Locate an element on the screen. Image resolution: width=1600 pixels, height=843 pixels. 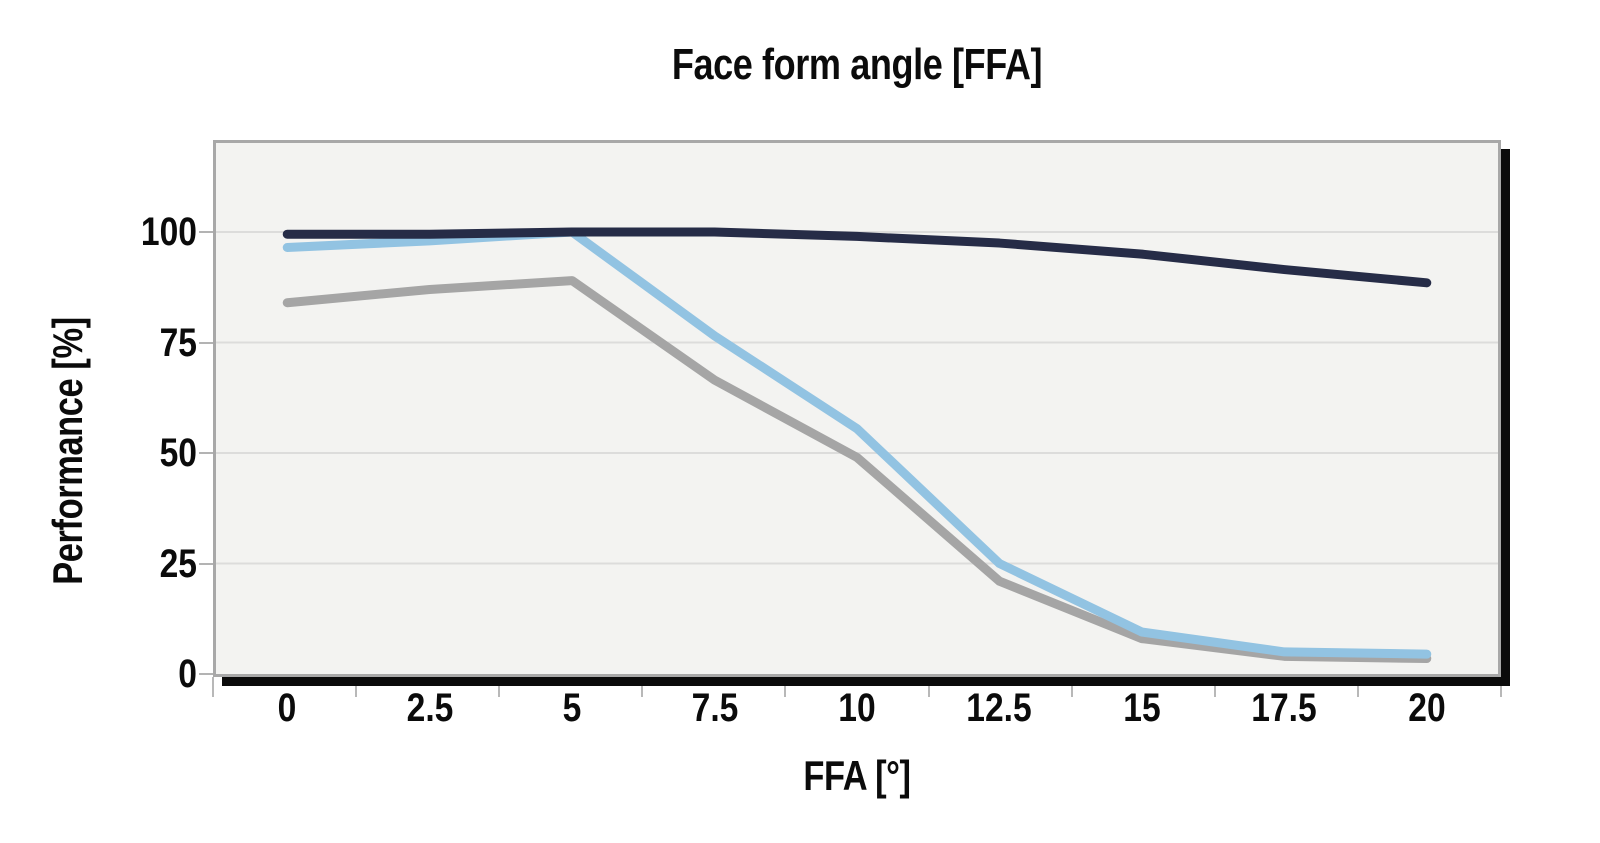
x-tick-label-12.5: 12.5 is located at coordinates (999, 708).